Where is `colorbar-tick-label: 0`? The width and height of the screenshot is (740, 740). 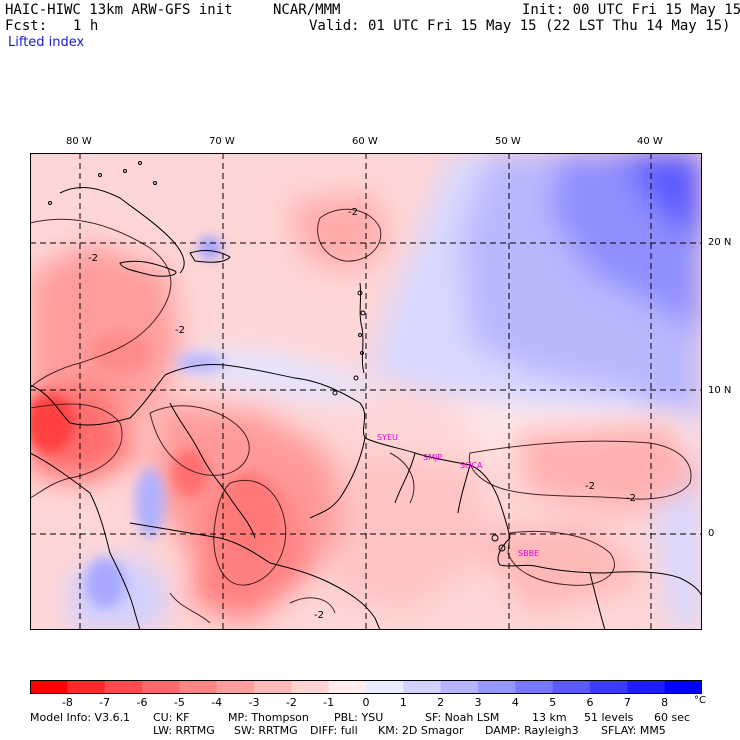
colorbar-tick-label: 0 is located at coordinates (366, 702).